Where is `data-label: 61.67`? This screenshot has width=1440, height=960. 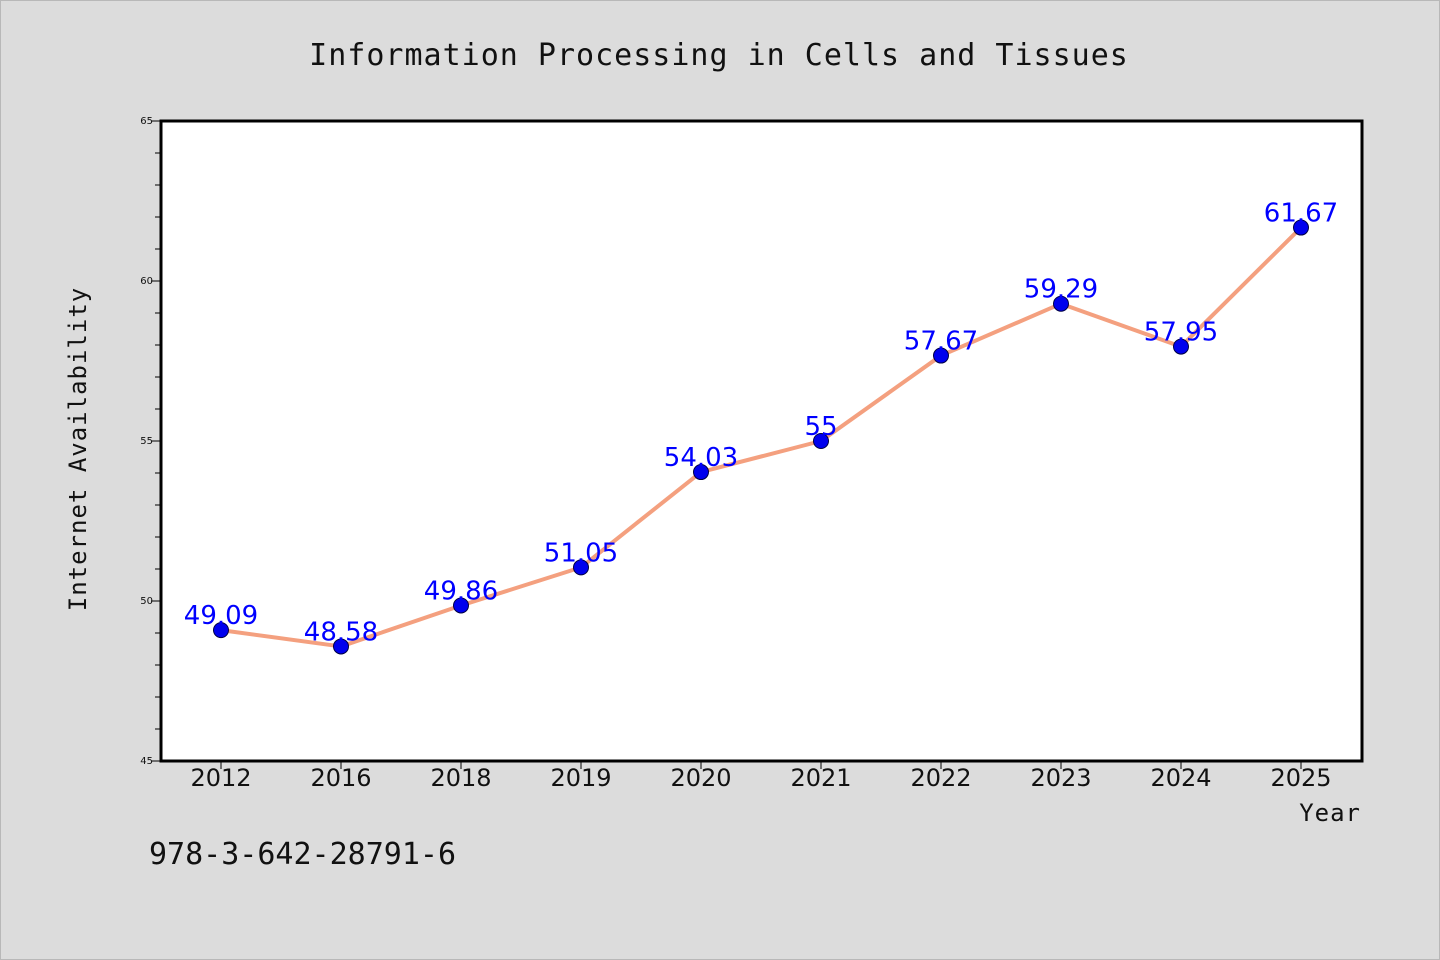
data-label: 61.67 is located at coordinates (1301, 214).